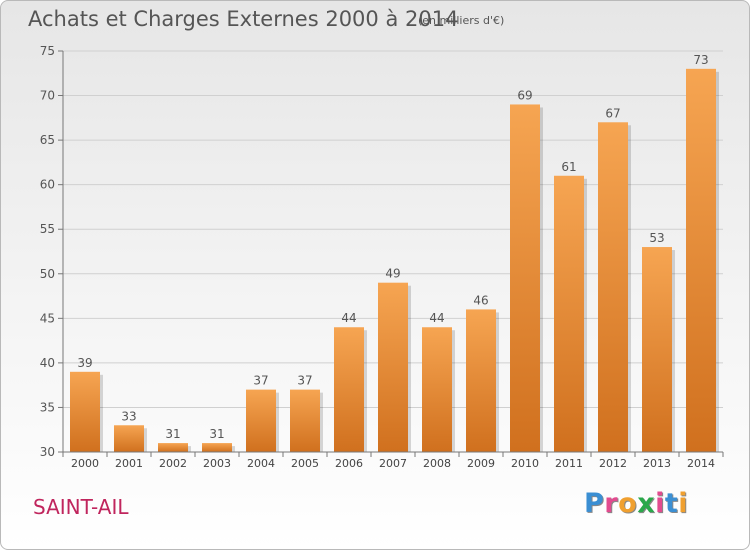  What do you see at coordinates (594, 503) in the screenshot?
I see `logo-letter: P` at bounding box center [594, 503].